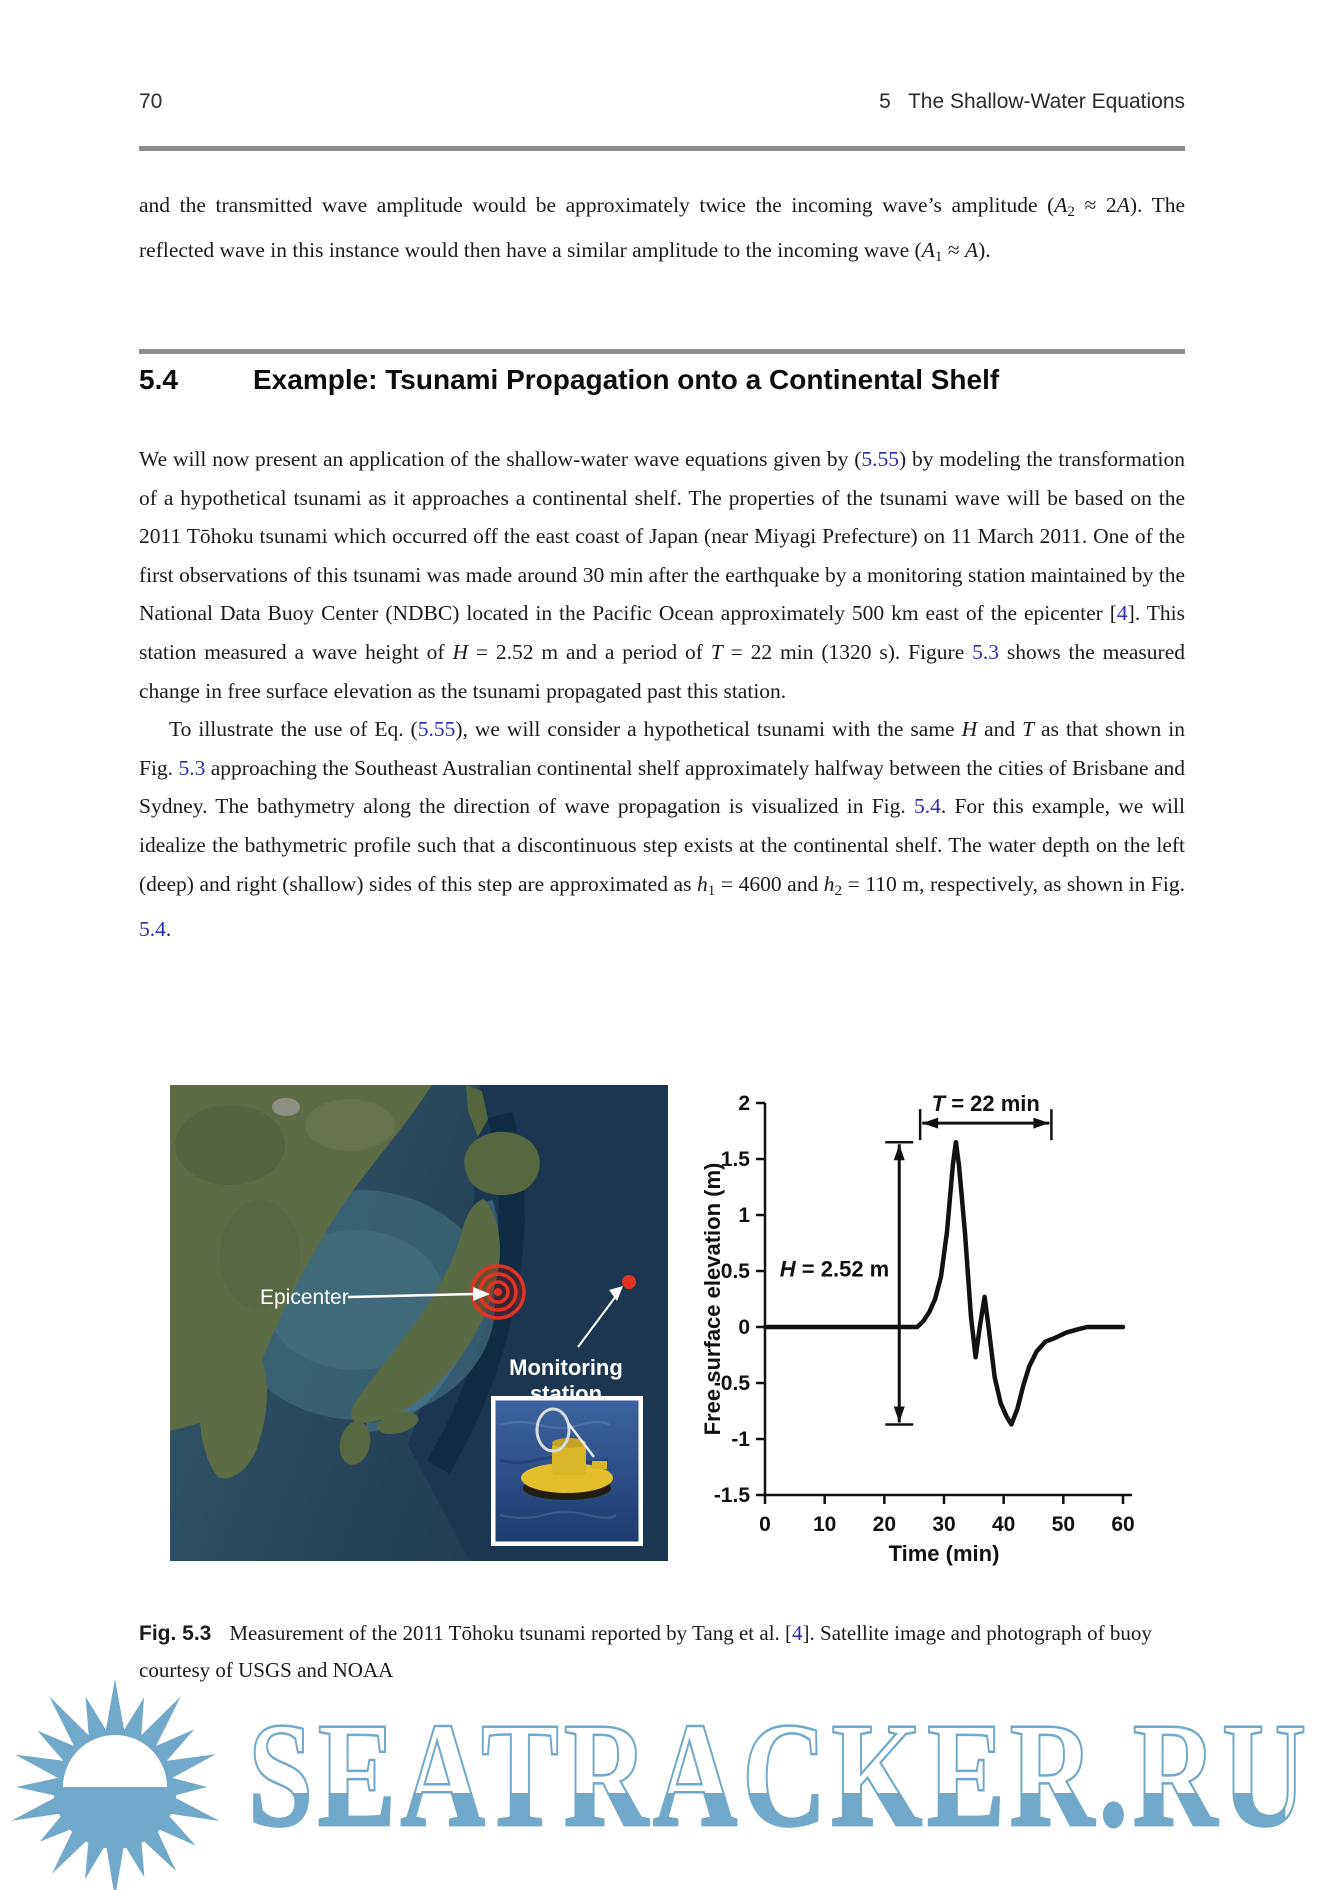 This screenshot has width=1323, height=1890. I want to click on chart-annotations: T = 22 min H = 2.52 m, so click(916, 1258).